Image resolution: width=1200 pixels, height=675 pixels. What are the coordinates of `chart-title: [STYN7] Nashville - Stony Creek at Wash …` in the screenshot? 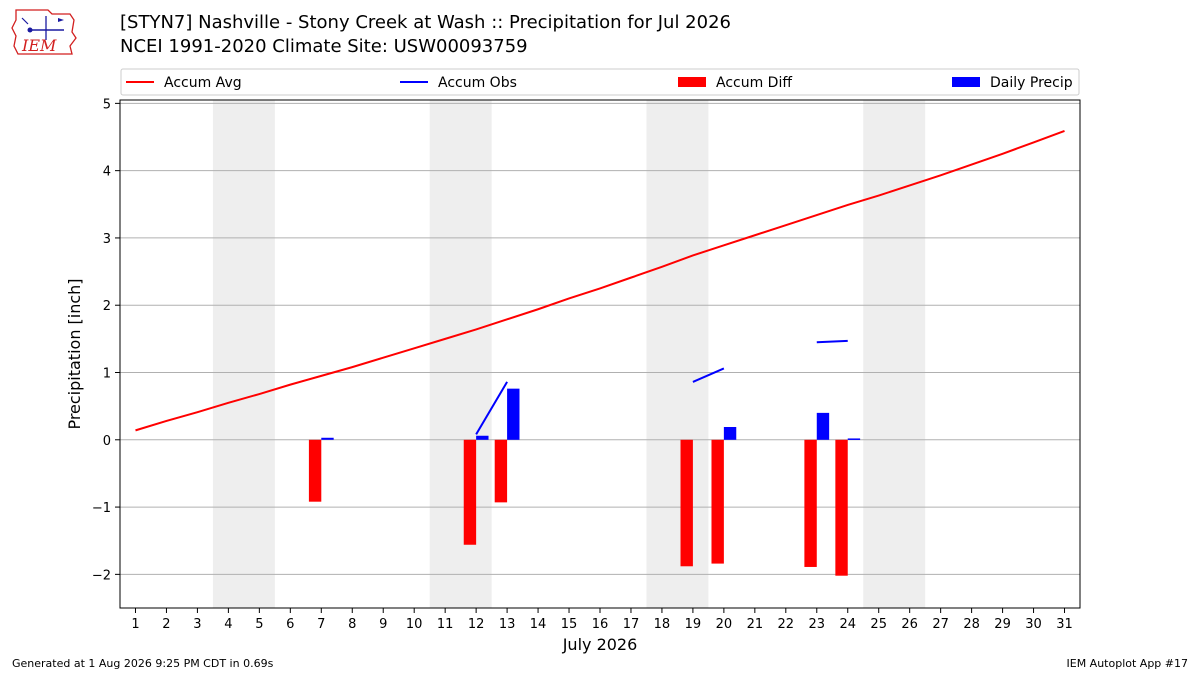 It's located at (425, 22).